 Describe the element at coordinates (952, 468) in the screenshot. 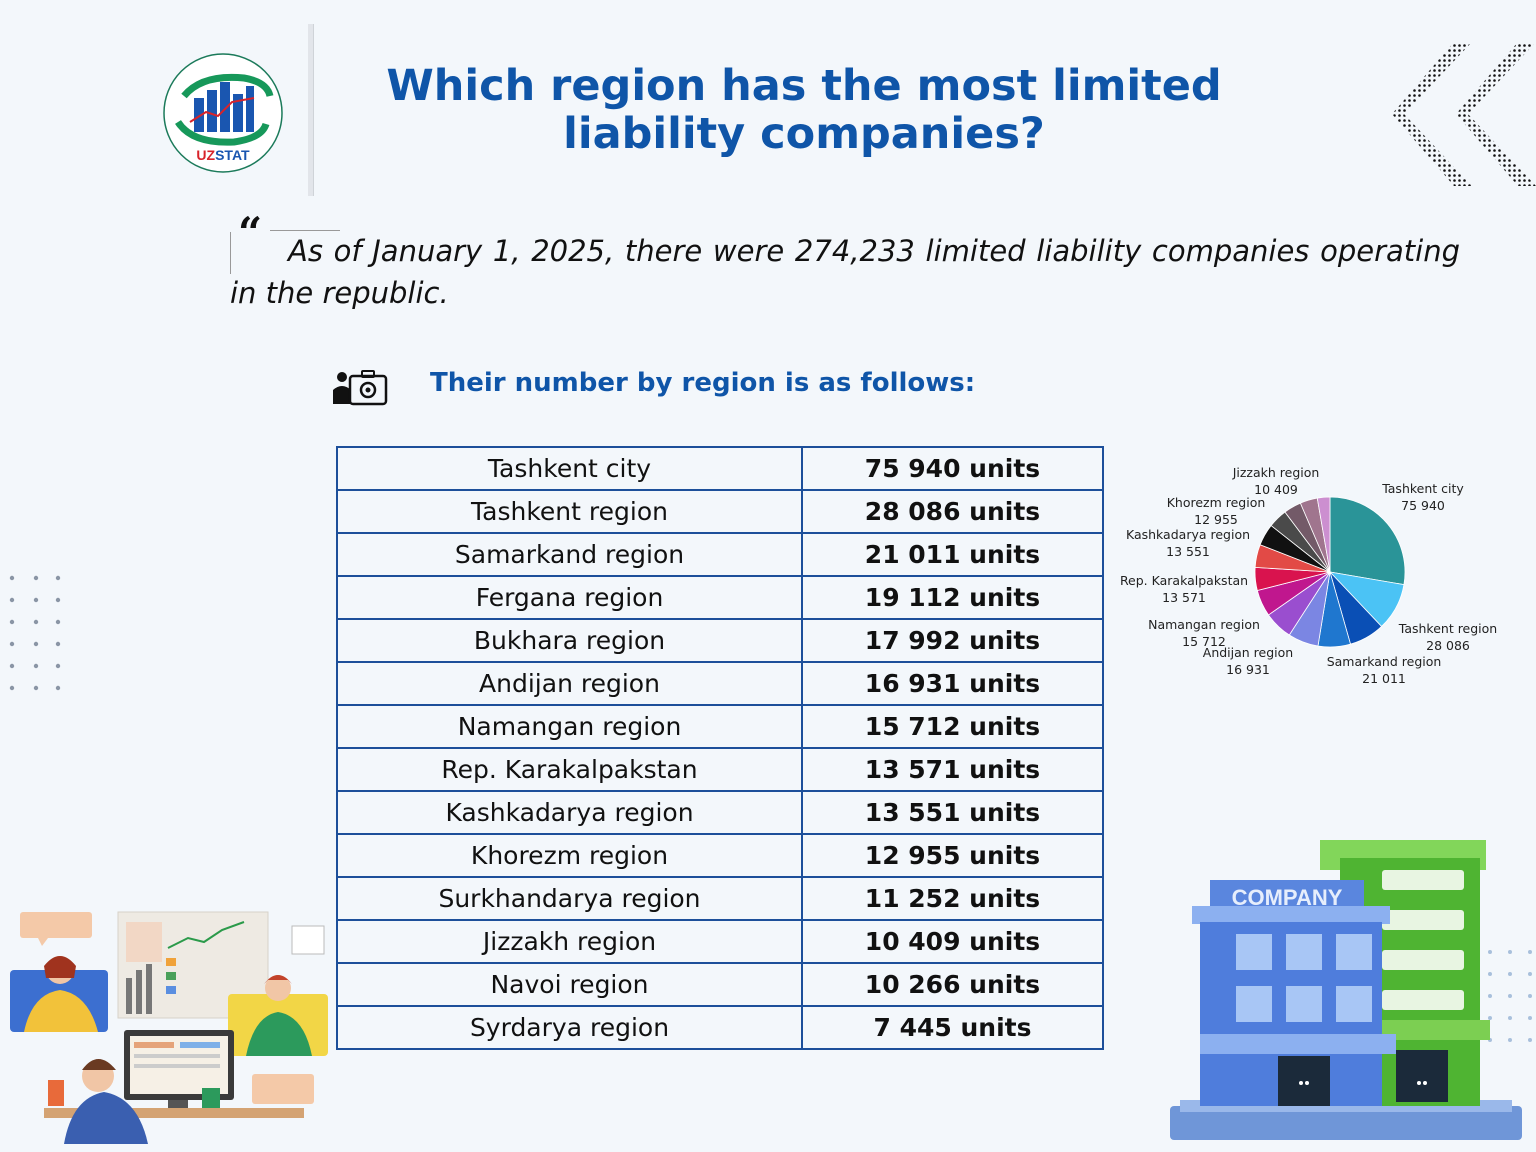

I see `region-value-cell: 75 940 units` at that location.